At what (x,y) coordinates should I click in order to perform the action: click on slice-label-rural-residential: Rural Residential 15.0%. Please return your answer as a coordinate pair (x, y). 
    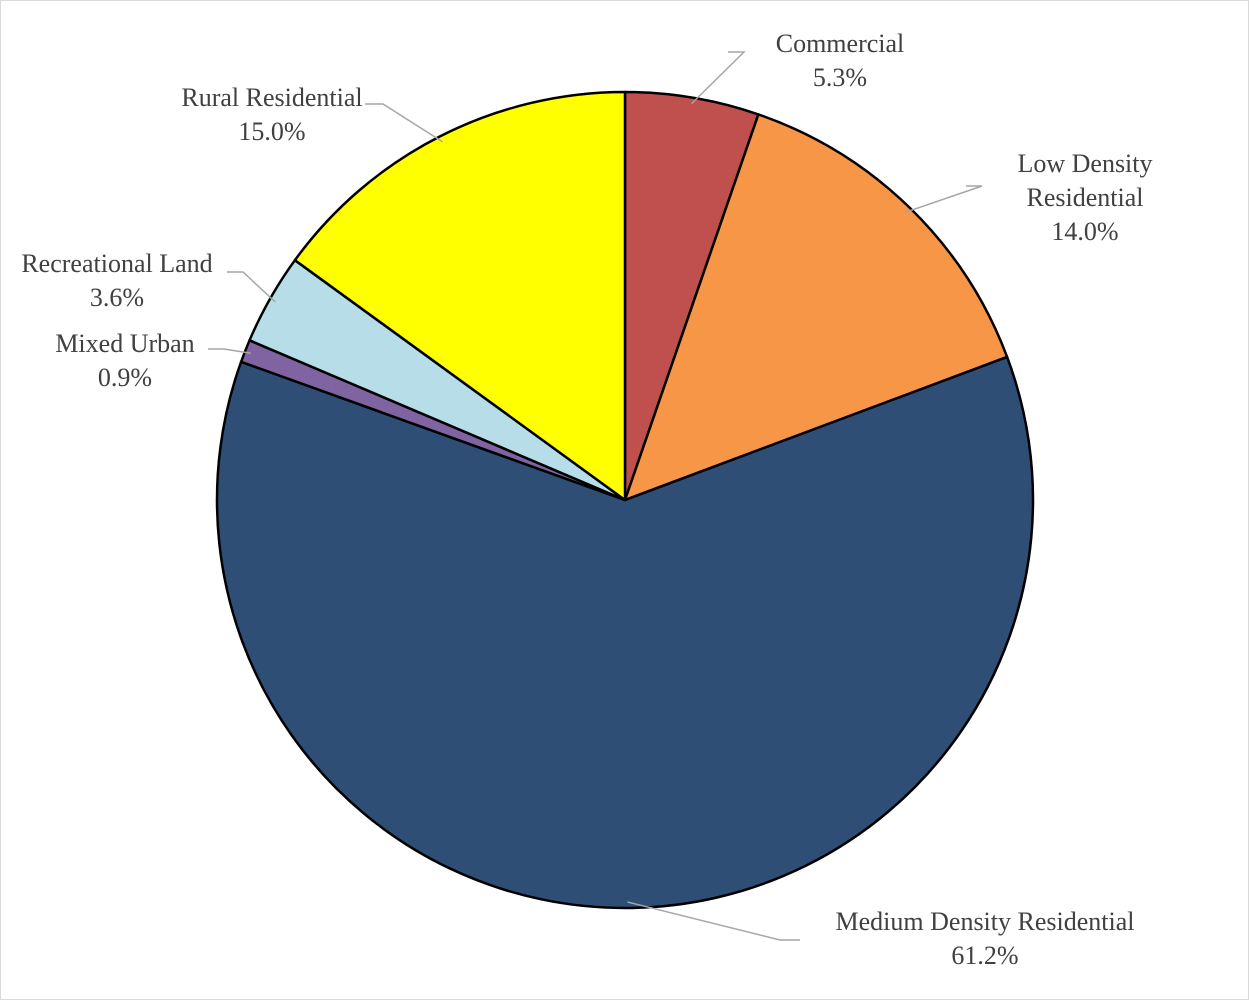
    Looking at the image, I should click on (271, 114).